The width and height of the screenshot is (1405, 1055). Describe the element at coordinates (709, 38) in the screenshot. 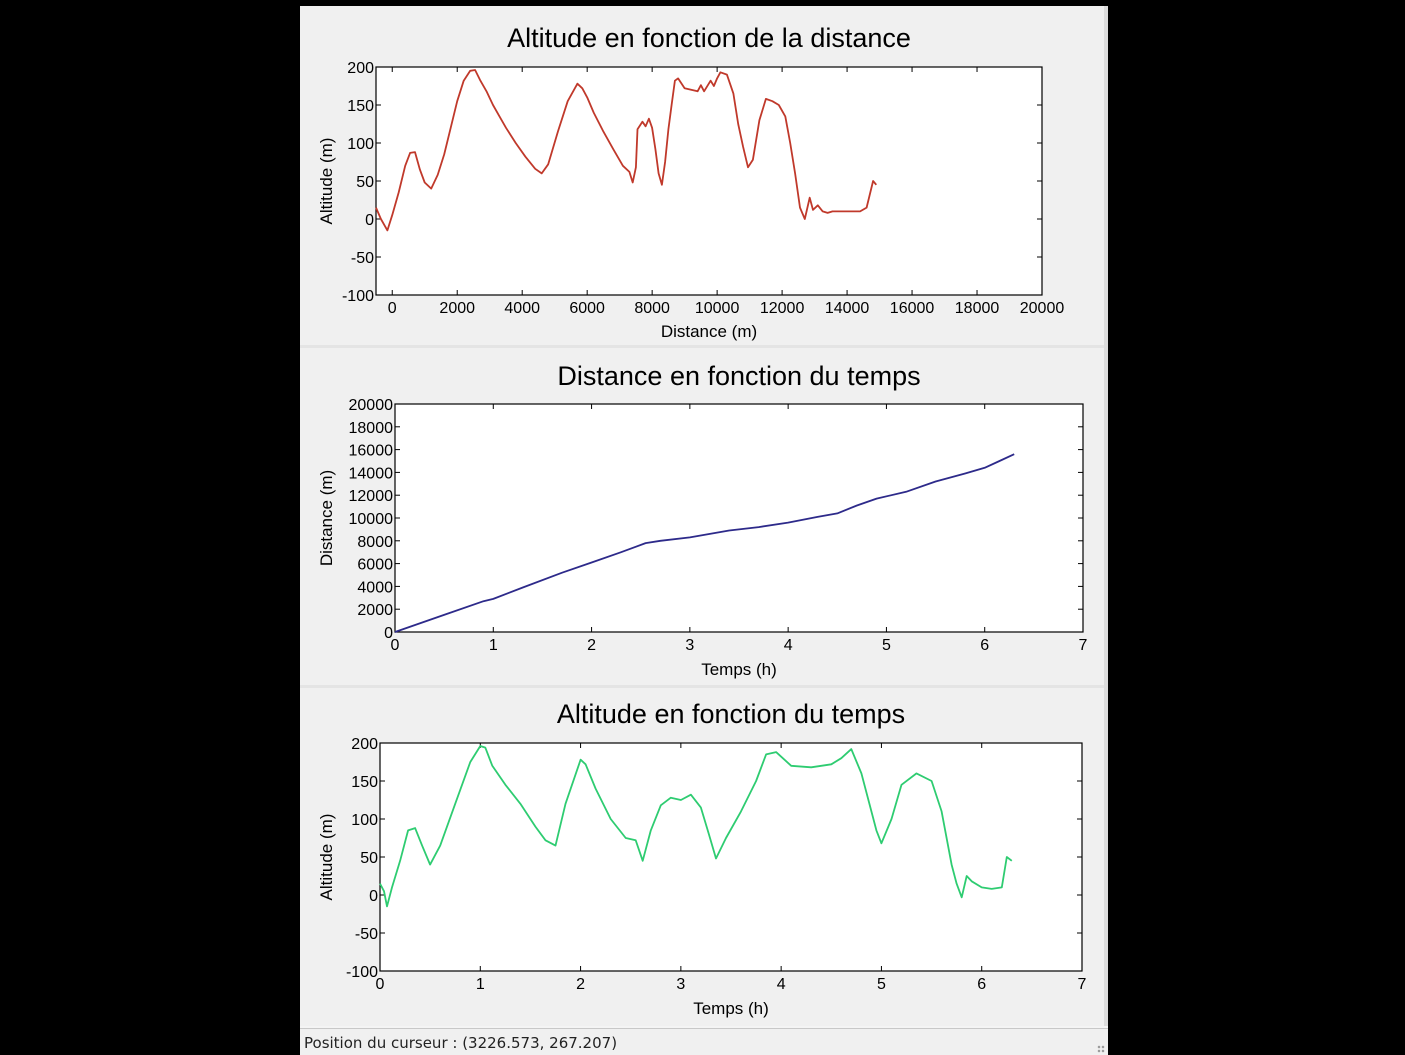

I see `chart-1-title: Altitude en fonction de la distance` at that location.